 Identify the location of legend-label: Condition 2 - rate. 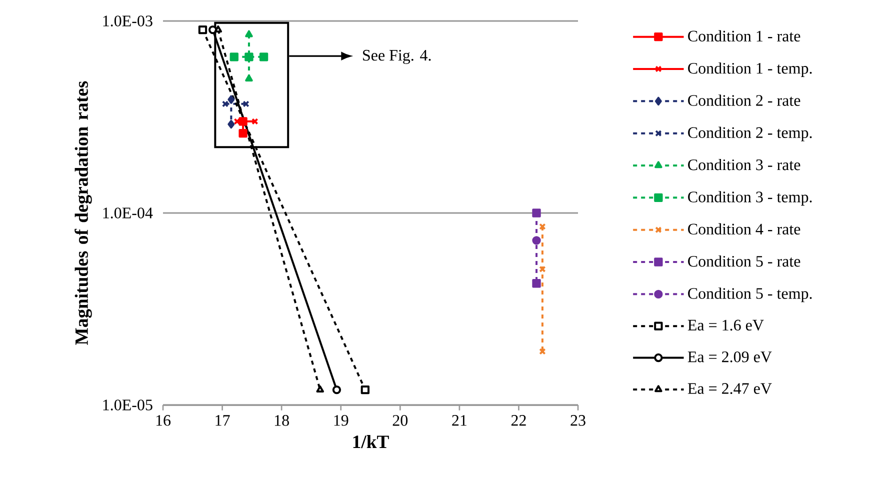
(744, 100).